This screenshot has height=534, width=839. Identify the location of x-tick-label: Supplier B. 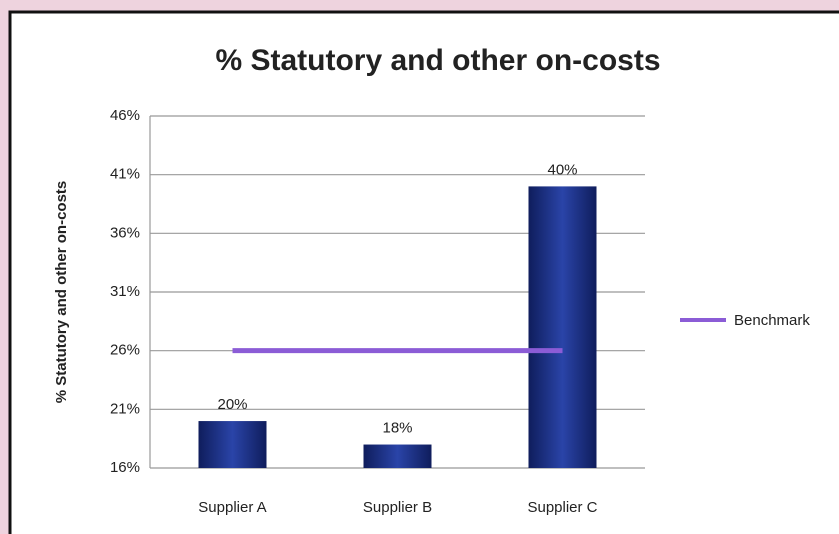
(397, 507).